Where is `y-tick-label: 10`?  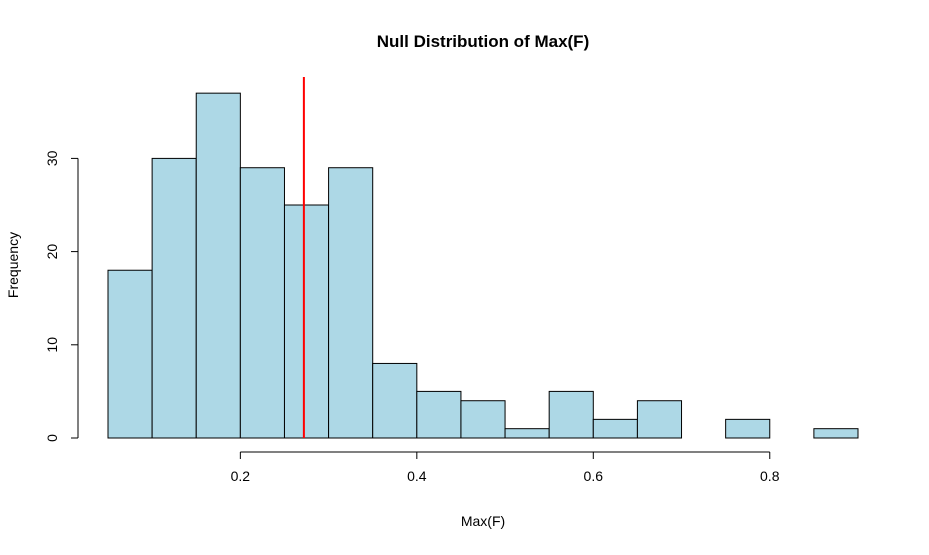 y-tick-label: 10 is located at coordinates (52, 345).